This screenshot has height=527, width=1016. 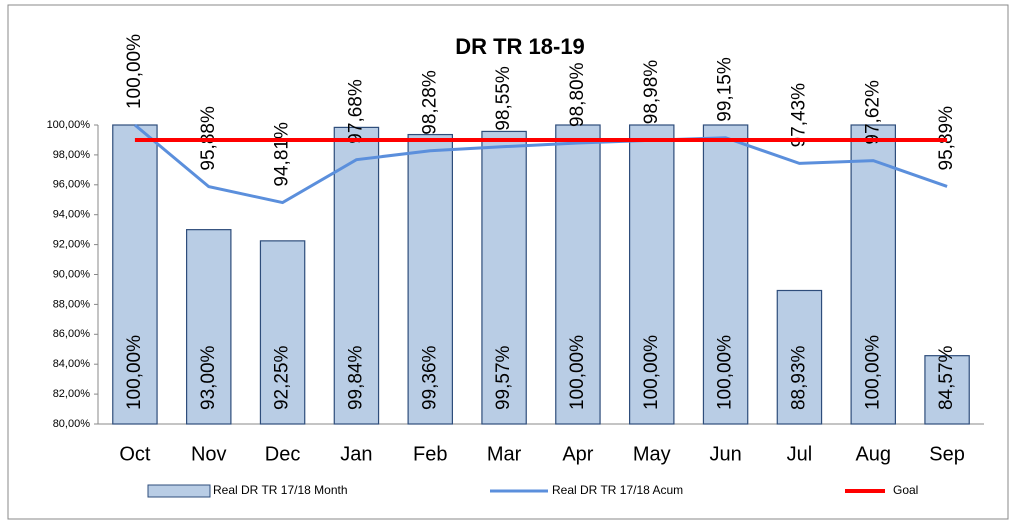 What do you see at coordinates (72, 215) in the screenshot?
I see `y-tick-label: 94,00%` at bounding box center [72, 215].